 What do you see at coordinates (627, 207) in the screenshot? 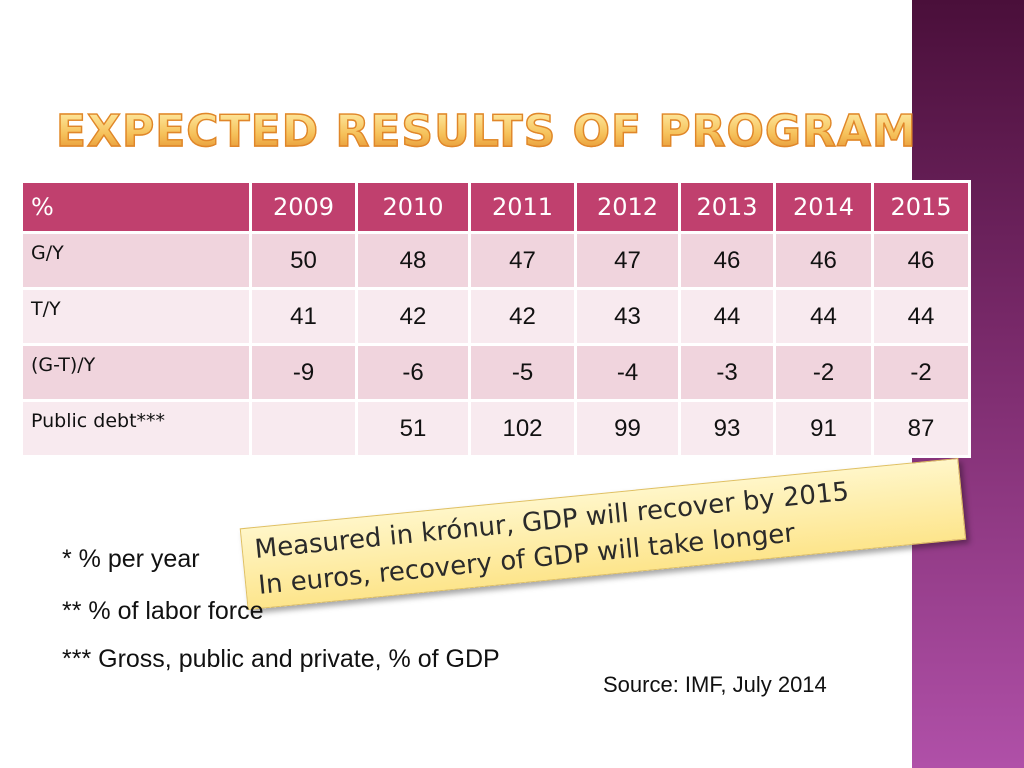
I see `year-header: 2012` at bounding box center [627, 207].